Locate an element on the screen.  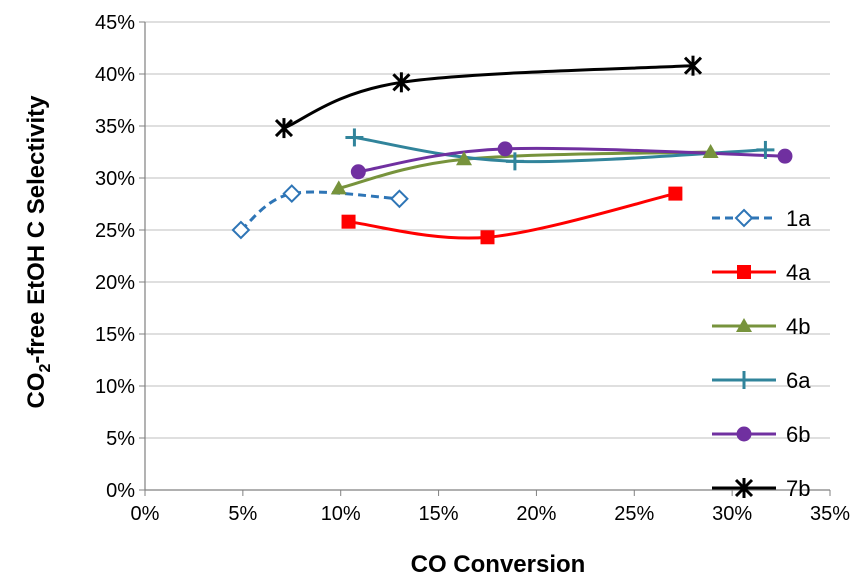
legend-label-4a: 4a is located at coordinates (798, 272).